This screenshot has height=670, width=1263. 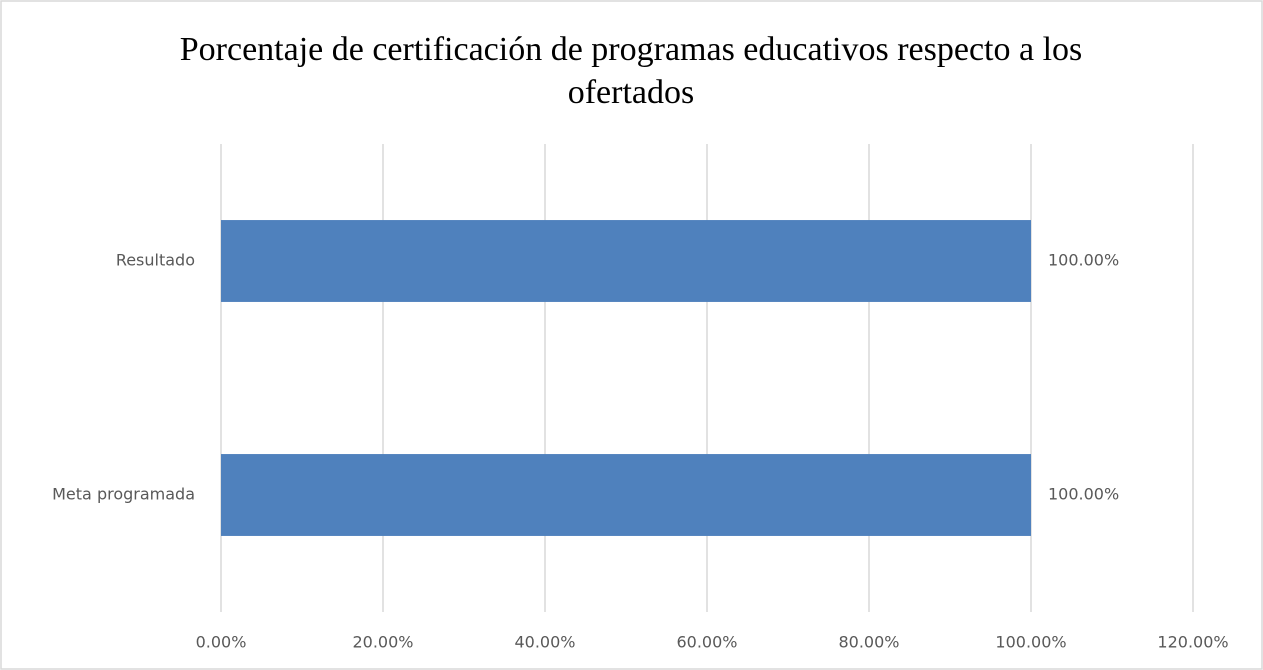 I want to click on x-tick-label: 80.00%, so click(x=868, y=642).